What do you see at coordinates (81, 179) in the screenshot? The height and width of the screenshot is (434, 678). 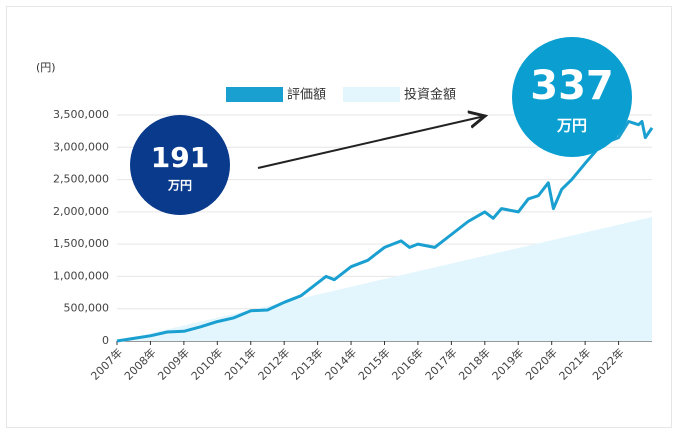 I see `y-tick-label: 2,500,000` at bounding box center [81, 179].